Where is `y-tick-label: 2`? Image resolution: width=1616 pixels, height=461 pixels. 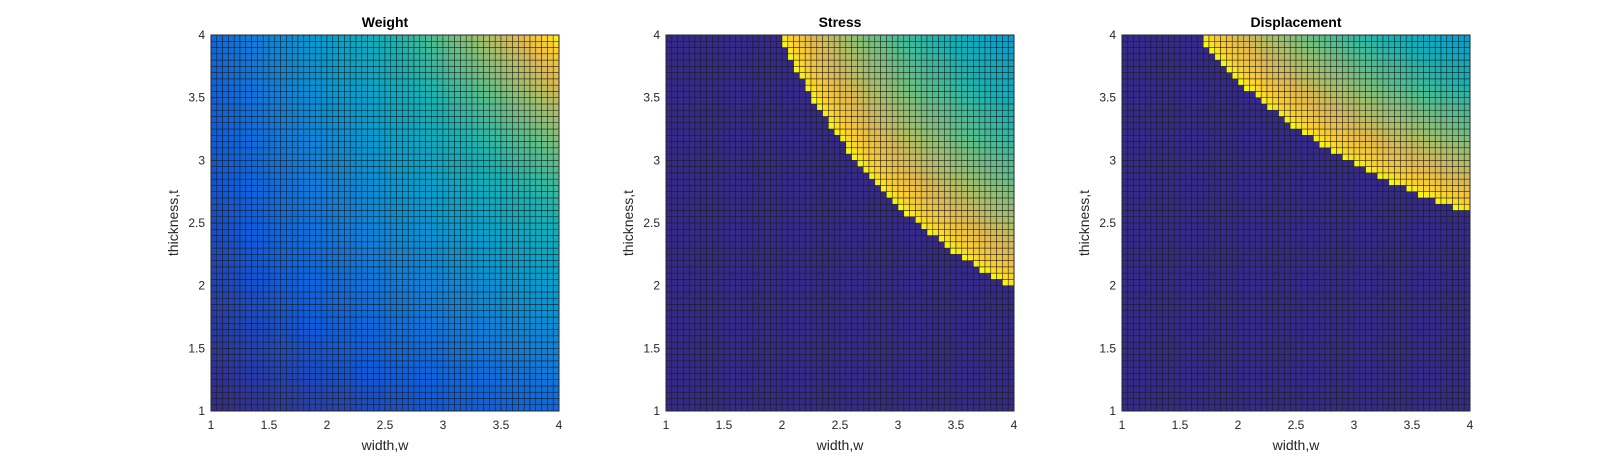
y-tick-label: 2 is located at coordinates (201, 286).